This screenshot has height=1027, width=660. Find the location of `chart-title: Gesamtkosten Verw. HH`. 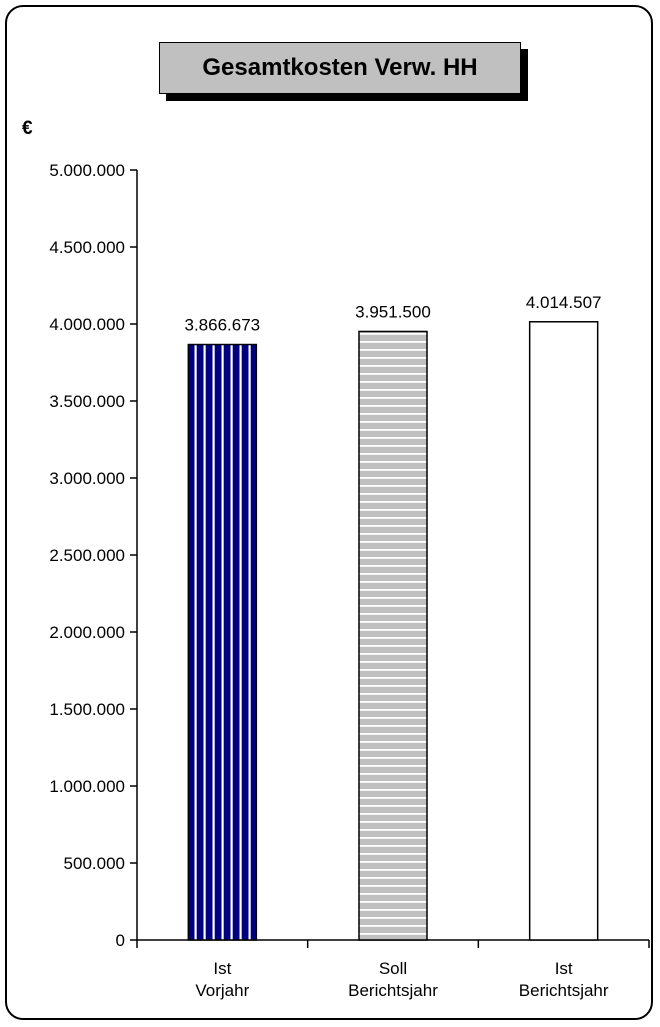

chart-title: Gesamtkosten Verw. HH is located at coordinates (340, 68).